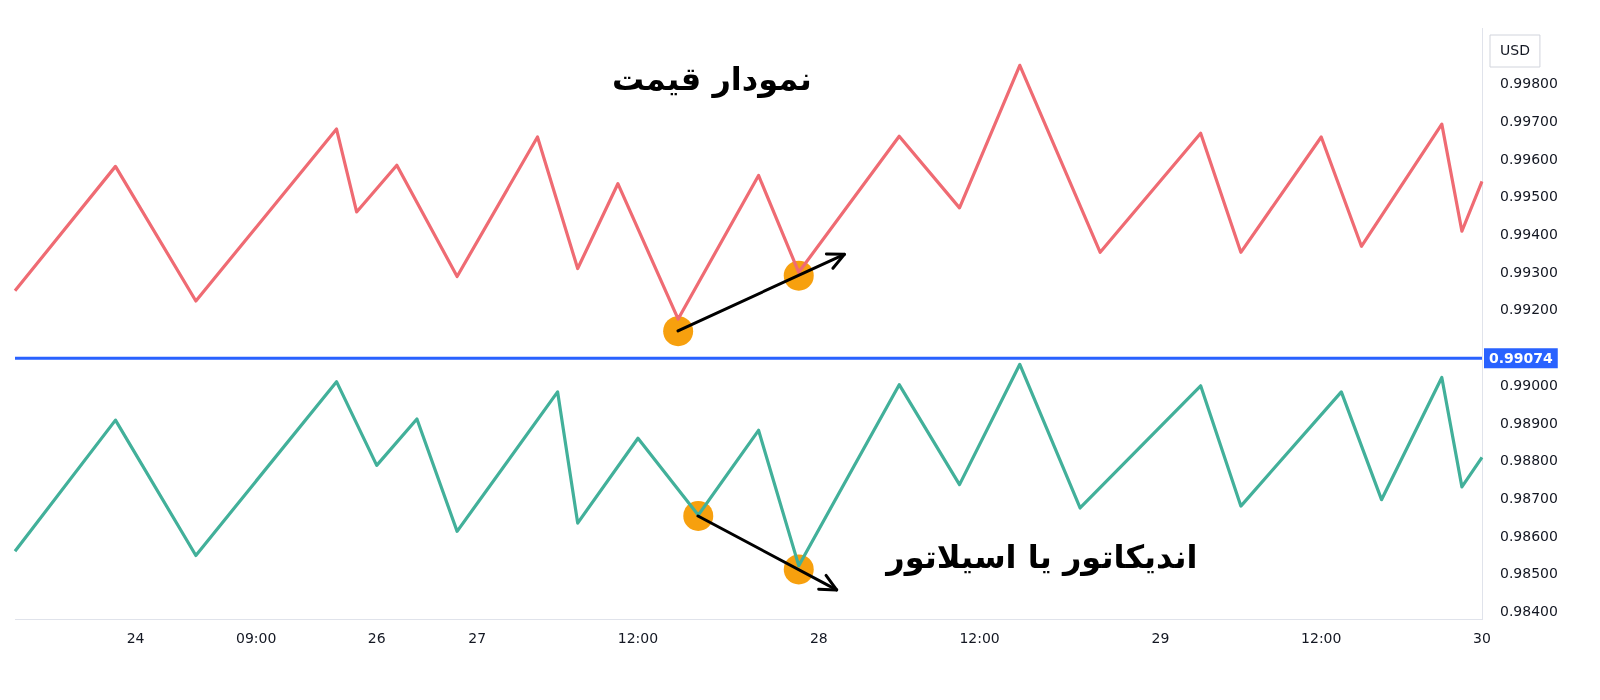 The image size is (1600, 700). What do you see at coordinates (1529, 422) in the screenshot?
I see `y-tick-label: 0.98900` at bounding box center [1529, 422].